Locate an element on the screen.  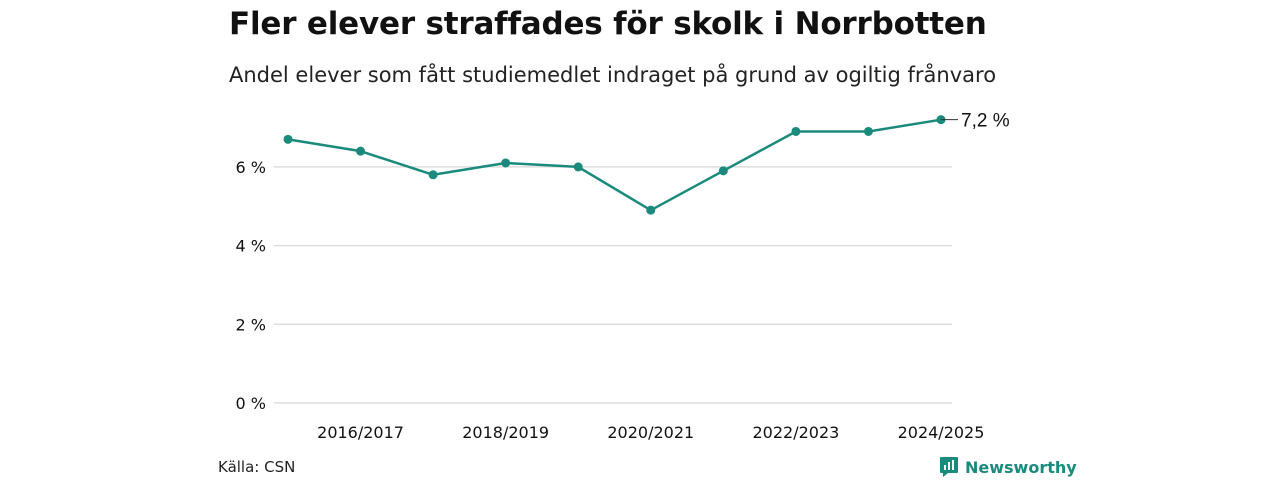
series-layer is located at coordinates (614, 165).